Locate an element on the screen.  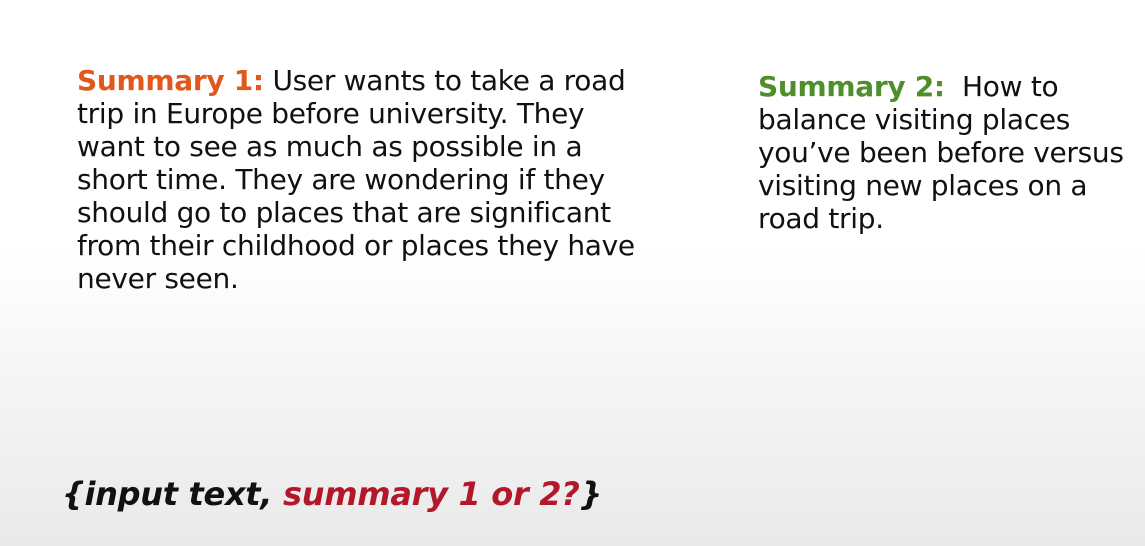
prompt-line: {input text, summary 1 or 2?} is located at coordinates (332, 494).